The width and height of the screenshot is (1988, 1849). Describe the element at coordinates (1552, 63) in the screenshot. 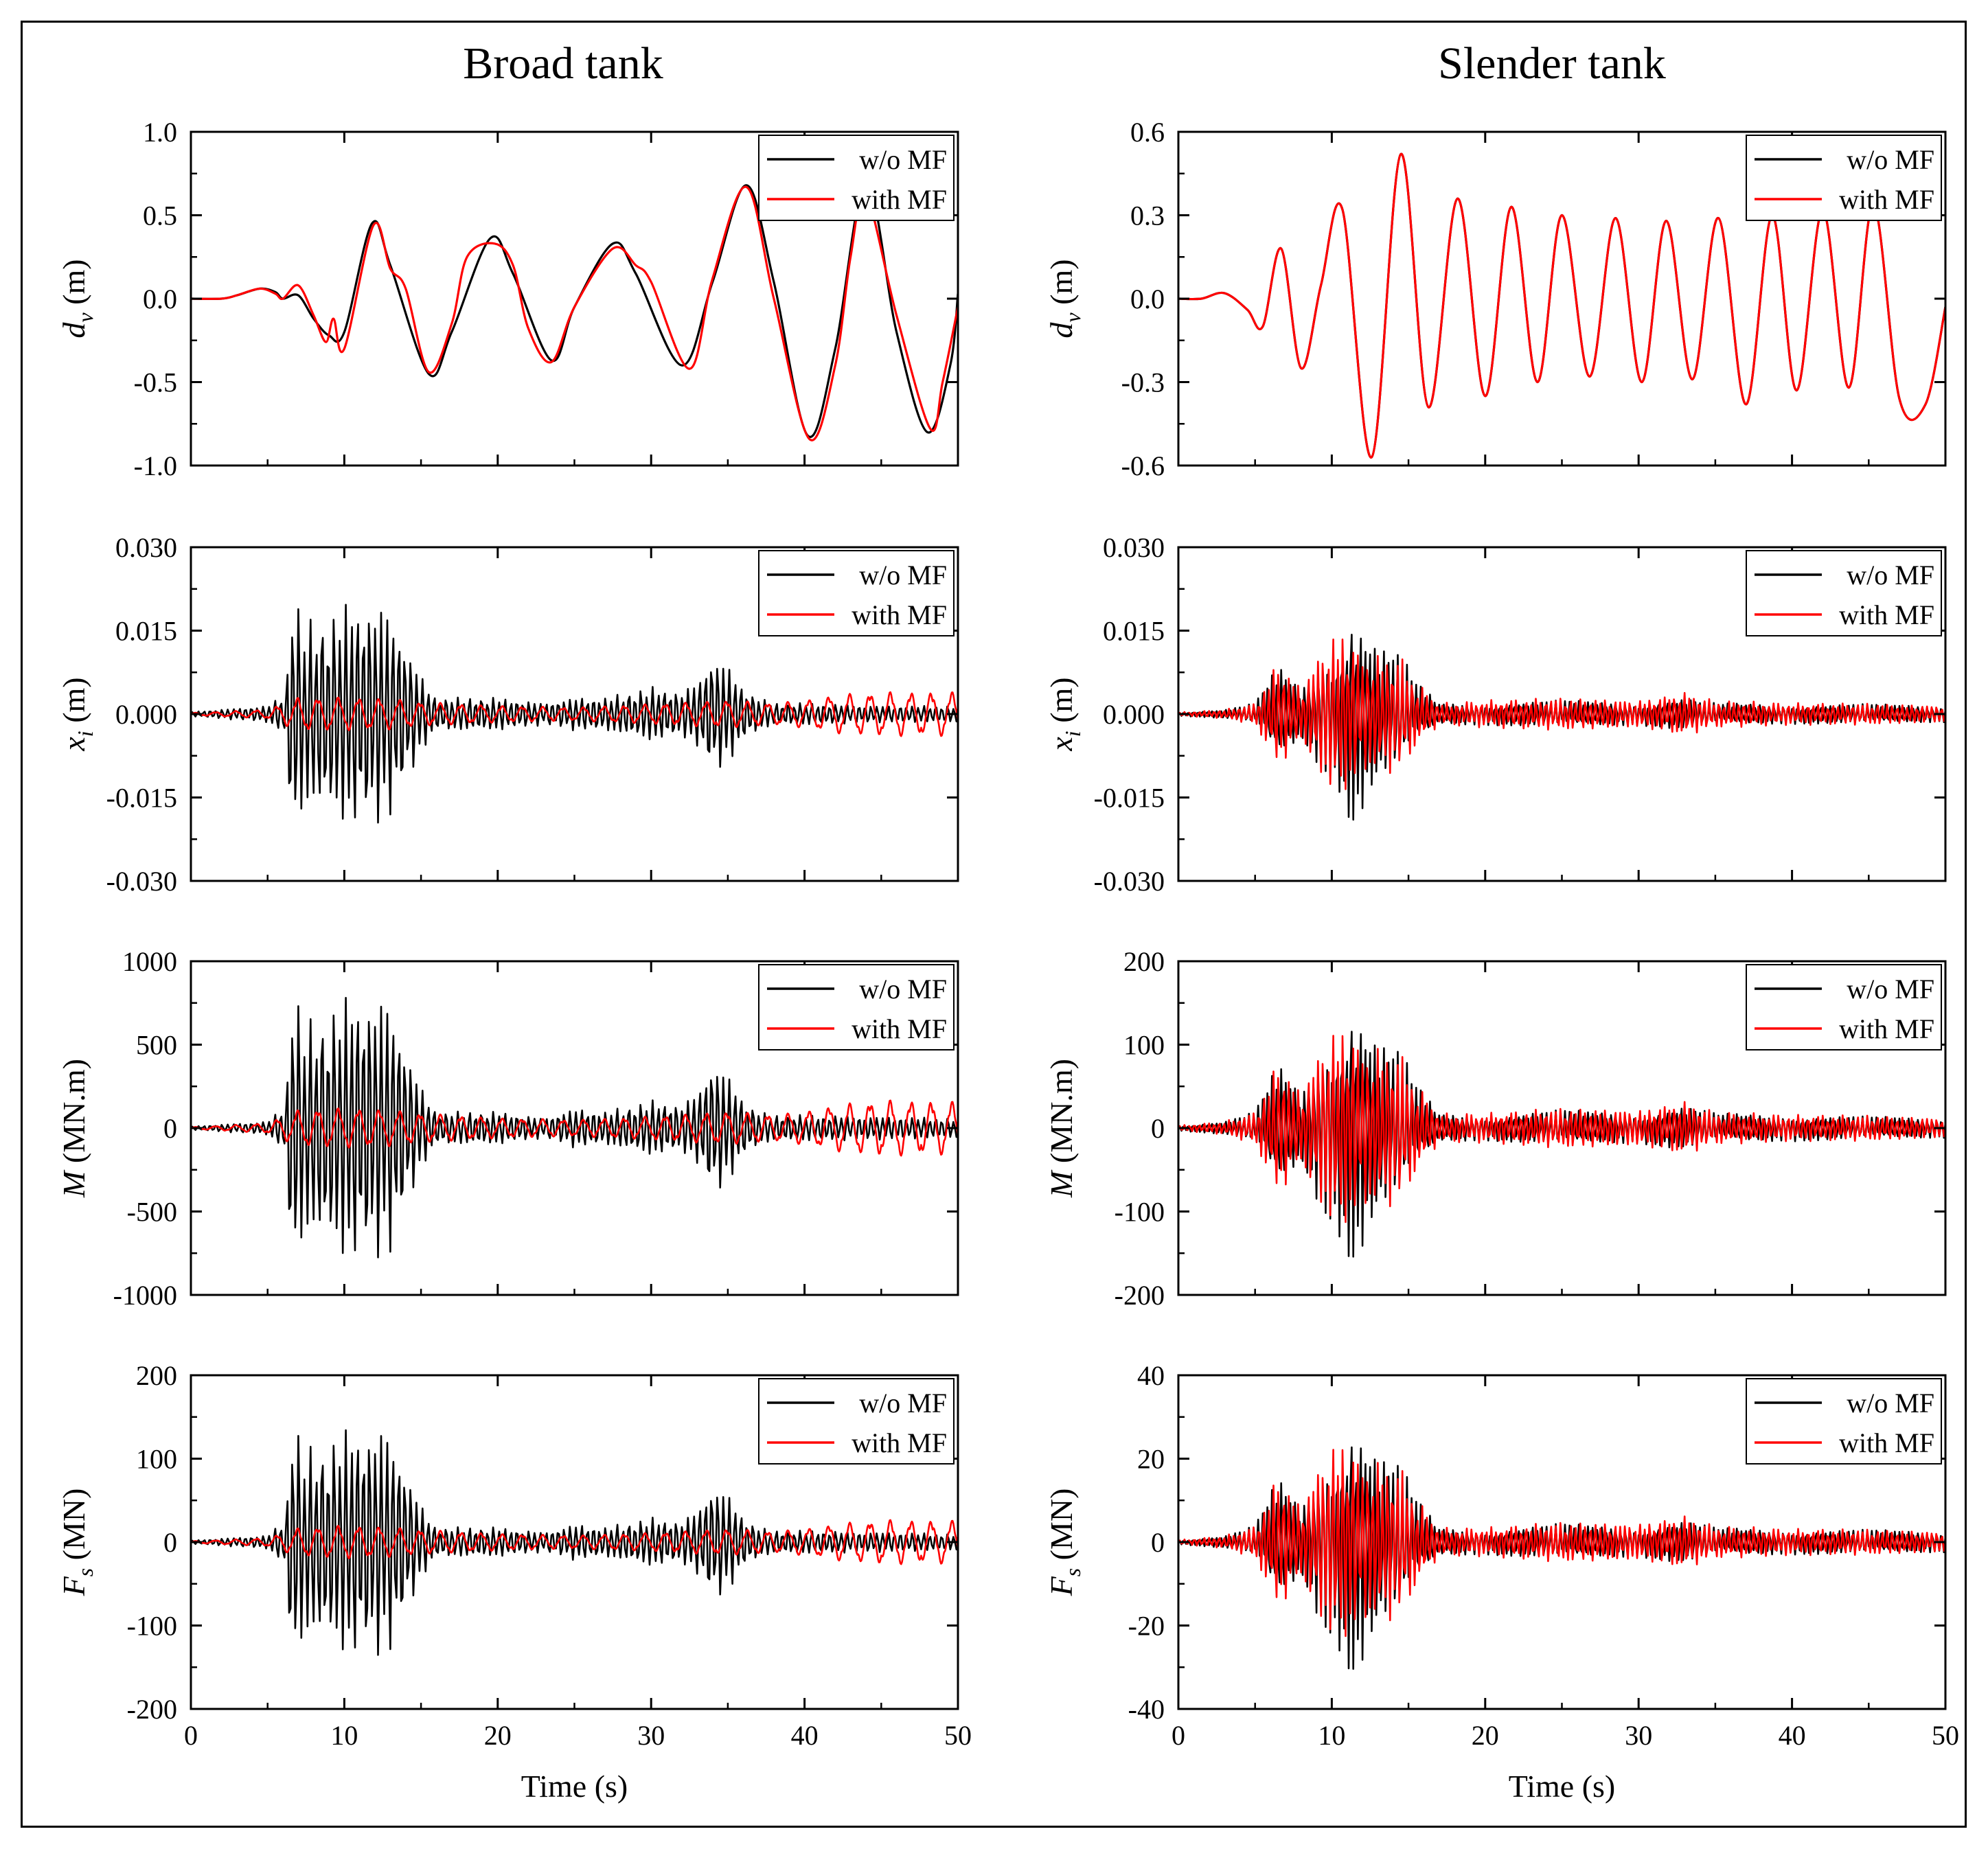

I see `column-title-slender: Slender tank` at that location.